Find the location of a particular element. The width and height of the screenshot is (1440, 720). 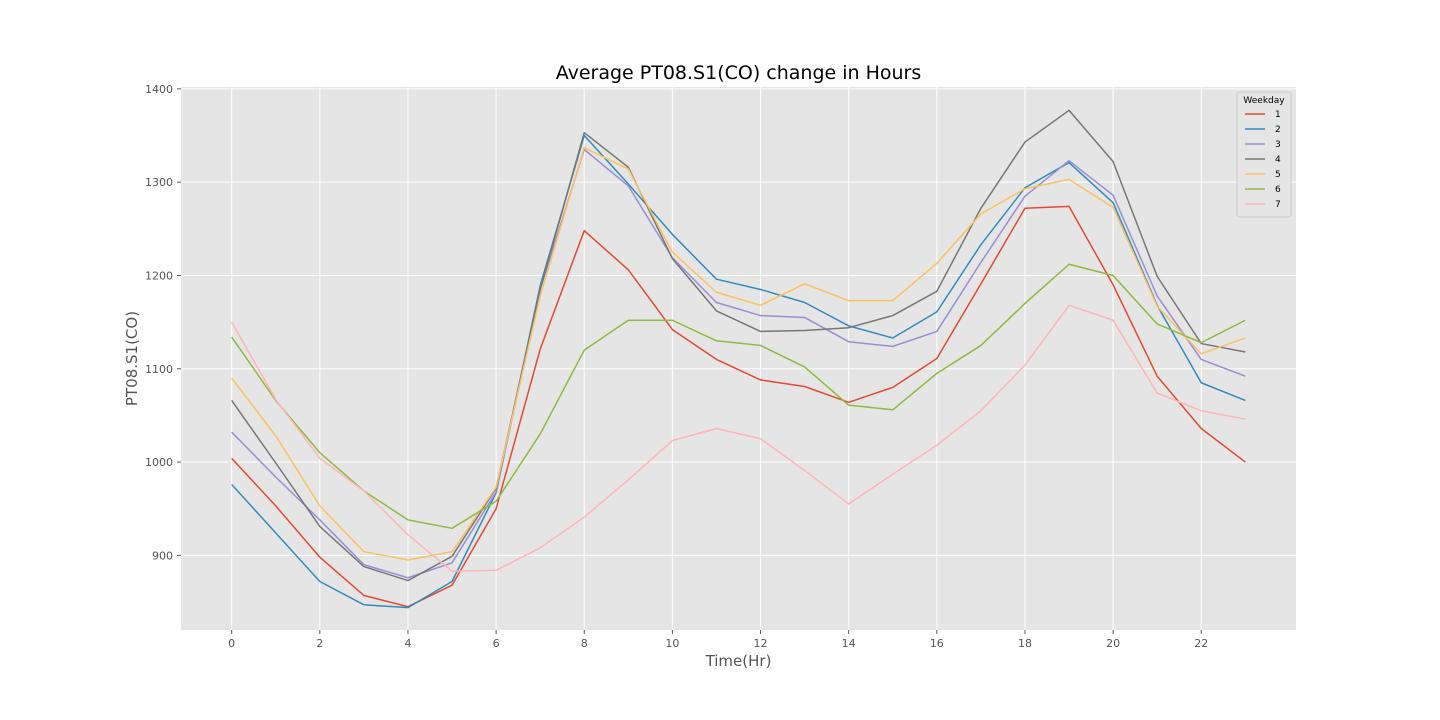

chart-title: Average PT08.S1(CO) change in Hours is located at coordinates (739, 73).